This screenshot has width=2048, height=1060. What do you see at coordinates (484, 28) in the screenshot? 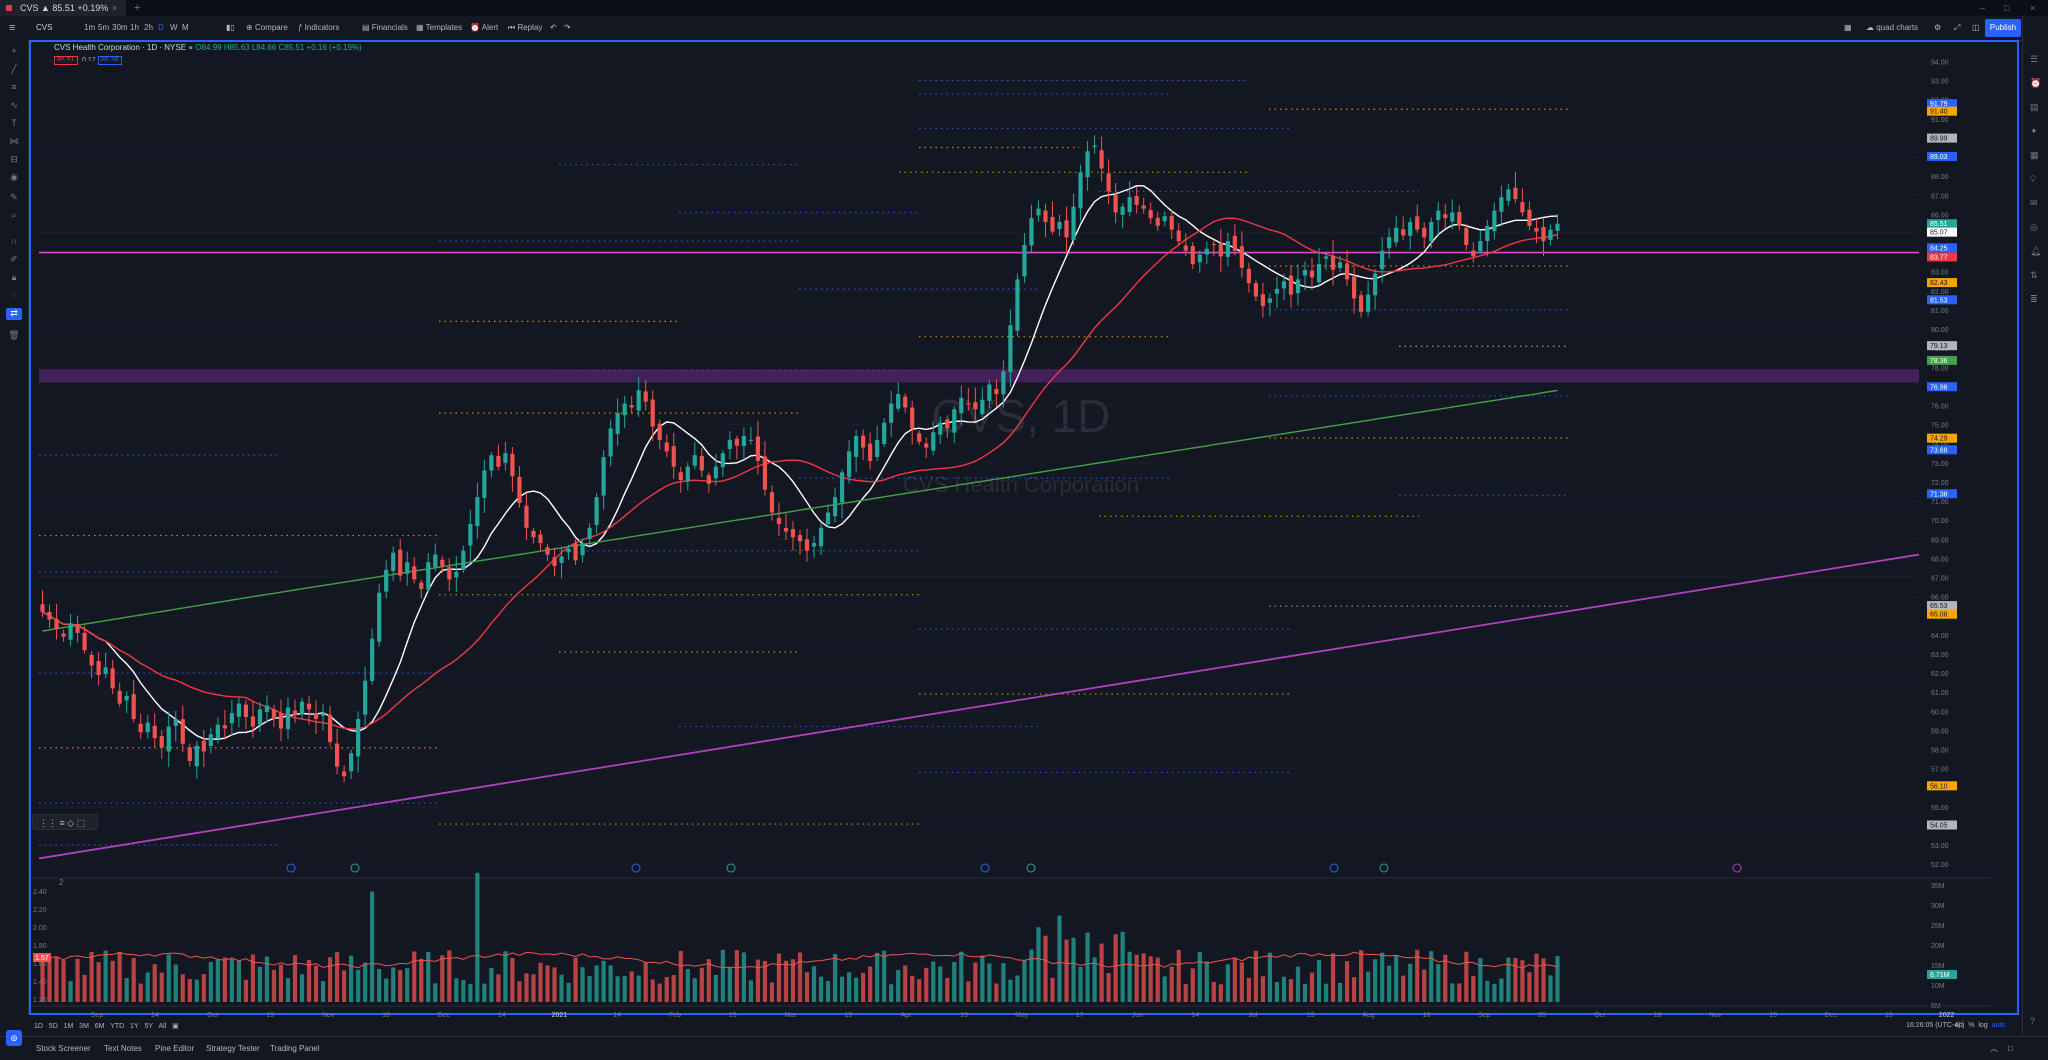
I see `alert-button: ⏰ Alert` at bounding box center [484, 28].